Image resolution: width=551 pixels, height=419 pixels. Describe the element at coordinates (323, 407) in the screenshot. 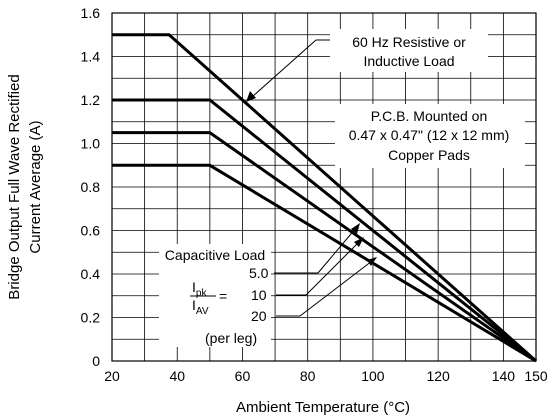

I see `x-axis-label: Ambient Temperature (°C)` at that location.